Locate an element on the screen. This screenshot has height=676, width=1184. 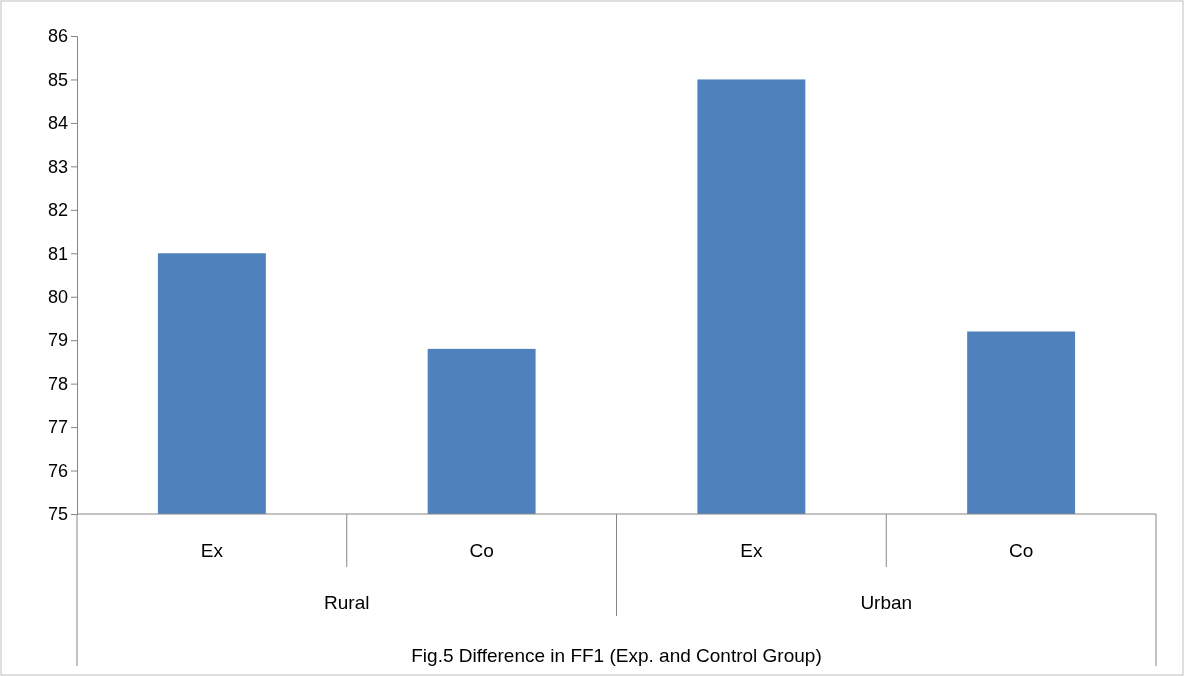
y-tick-label: 76 is located at coordinates (57, 470).